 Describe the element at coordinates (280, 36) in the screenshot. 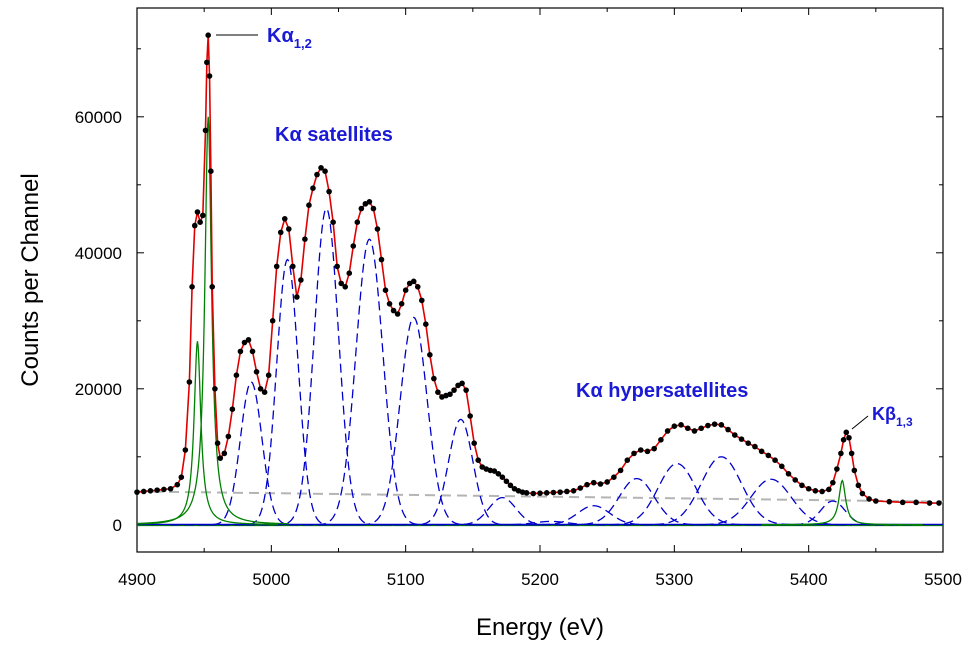

I see `annotation-ka12-base: Kα` at that location.